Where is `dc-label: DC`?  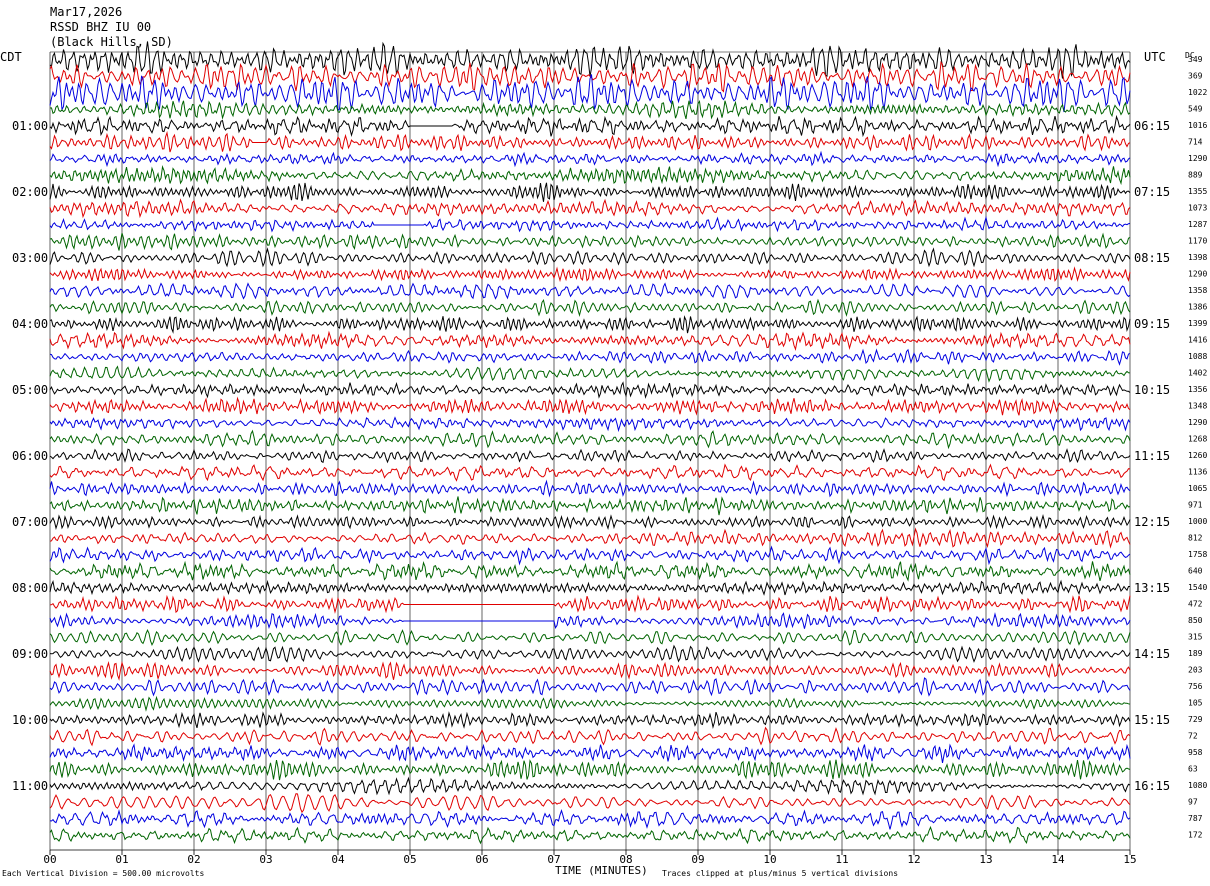
dc-label: DC is located at coordinates (1190, 55).